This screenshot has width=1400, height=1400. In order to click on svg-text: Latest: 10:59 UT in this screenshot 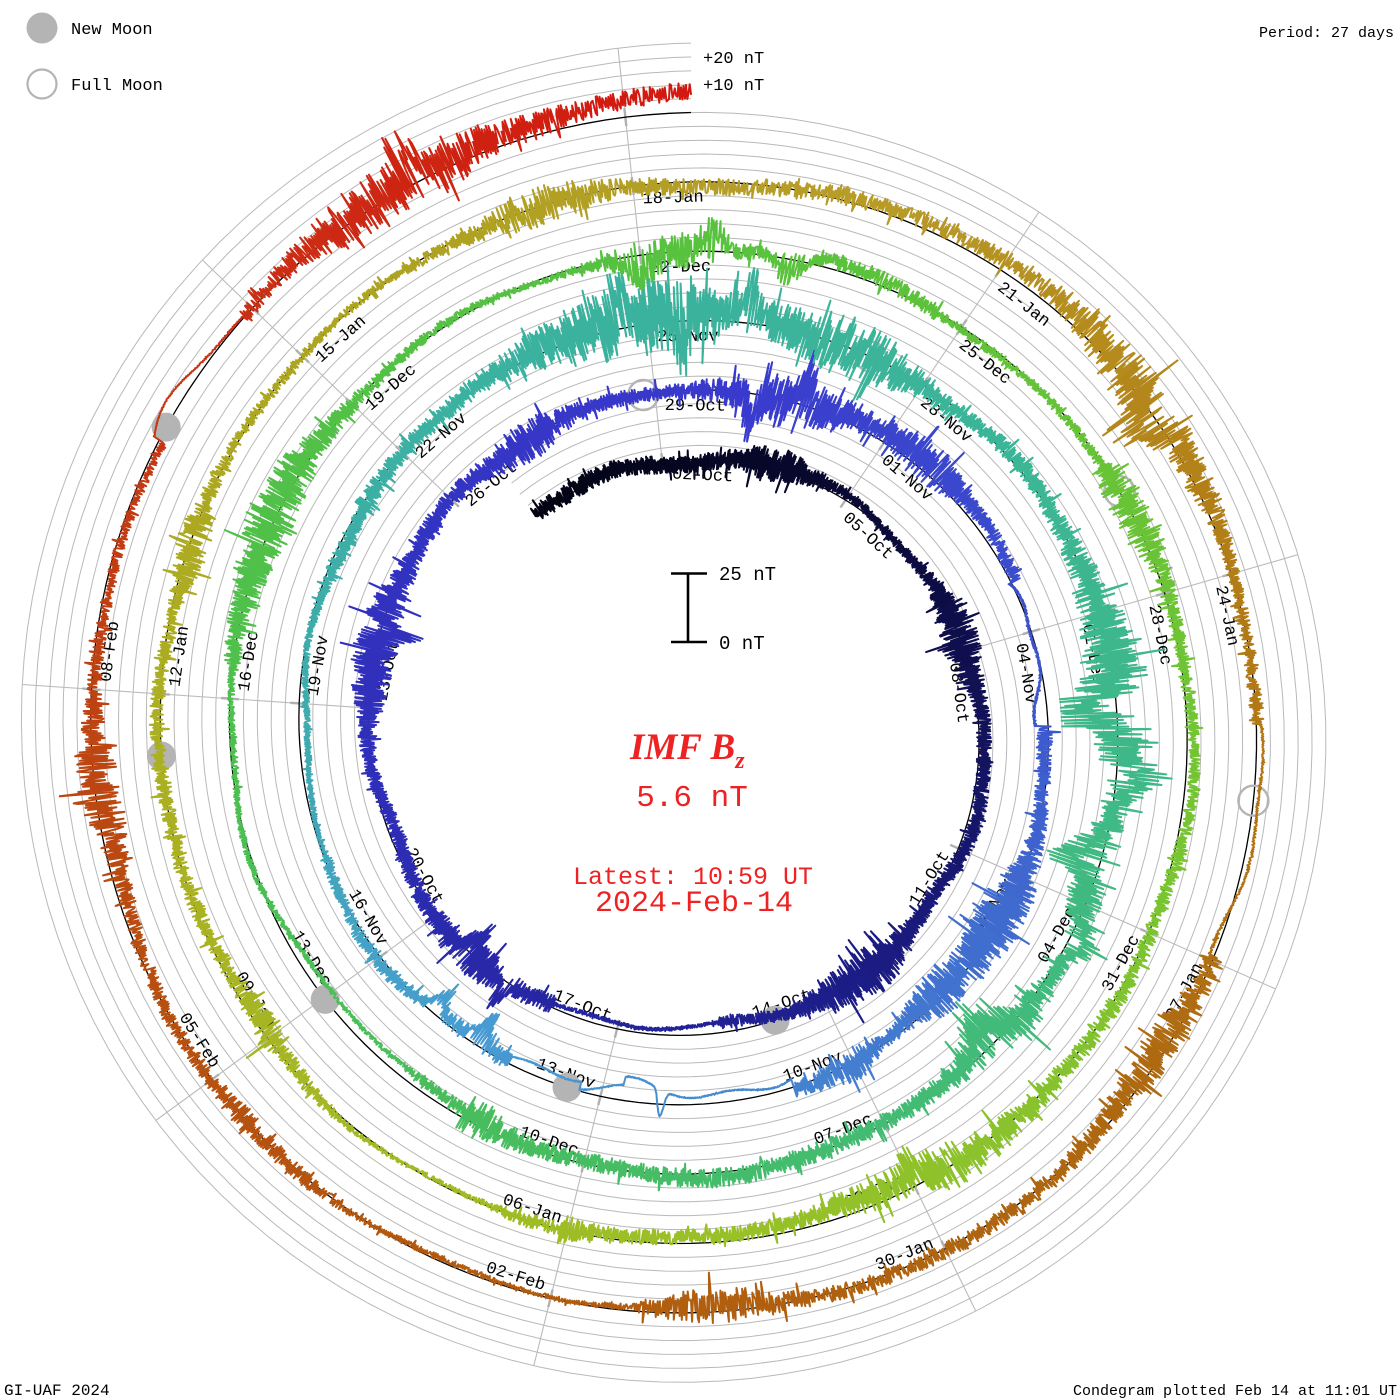, I will do `click(693, 877)`.